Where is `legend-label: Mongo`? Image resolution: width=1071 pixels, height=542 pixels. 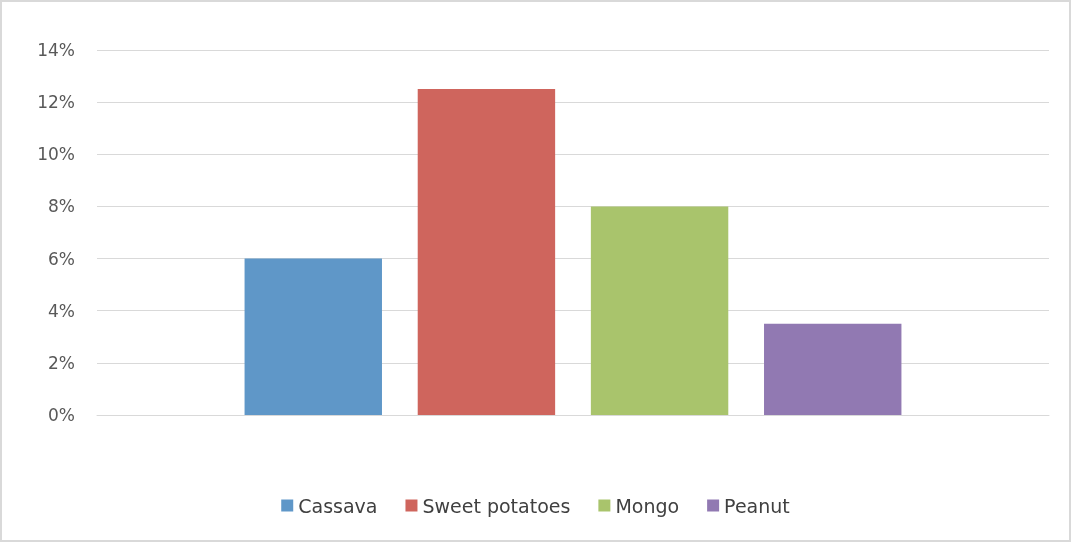 legend-label: Mongo is located at coordinates (647, 505).